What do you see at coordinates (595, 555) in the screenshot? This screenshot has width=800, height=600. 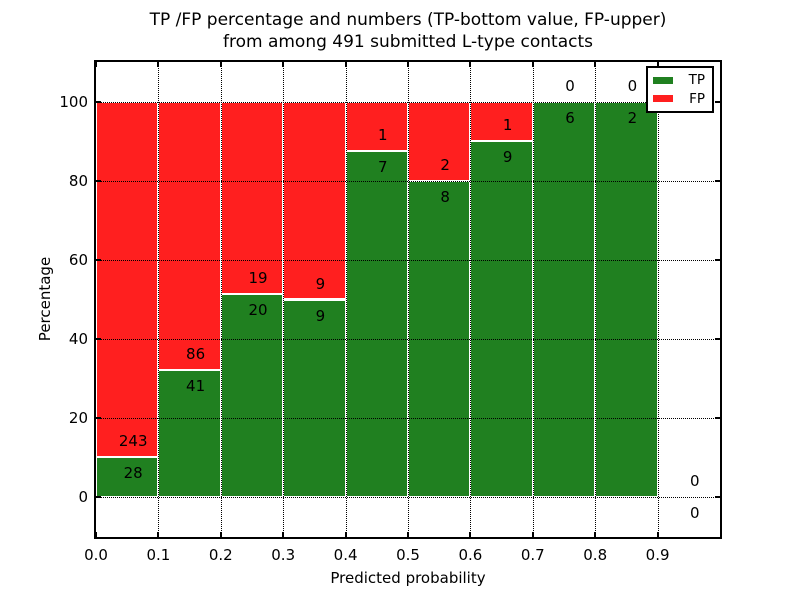 I see `x-tick-label: 0.8` at bounding box center [595, 555].